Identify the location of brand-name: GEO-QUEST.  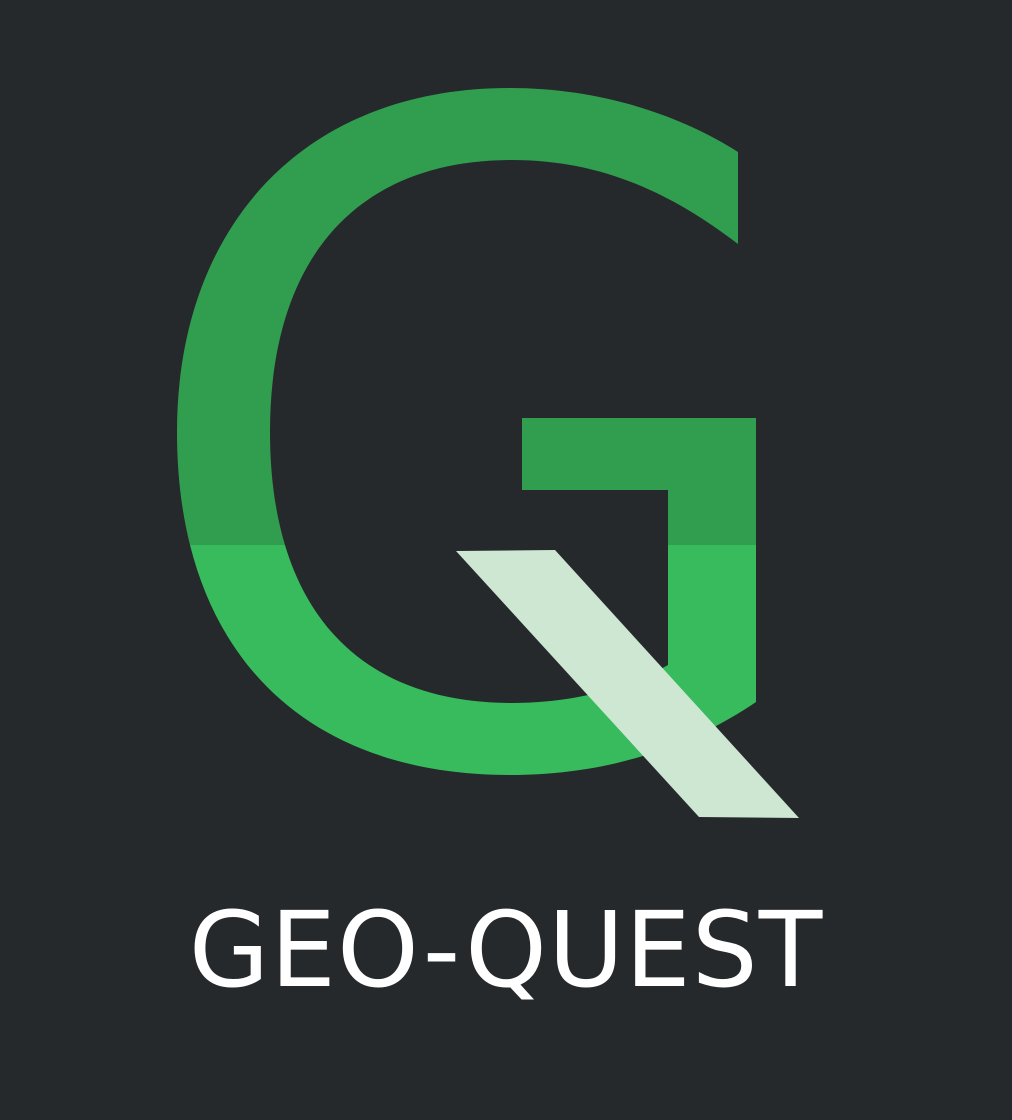
(506, 950).